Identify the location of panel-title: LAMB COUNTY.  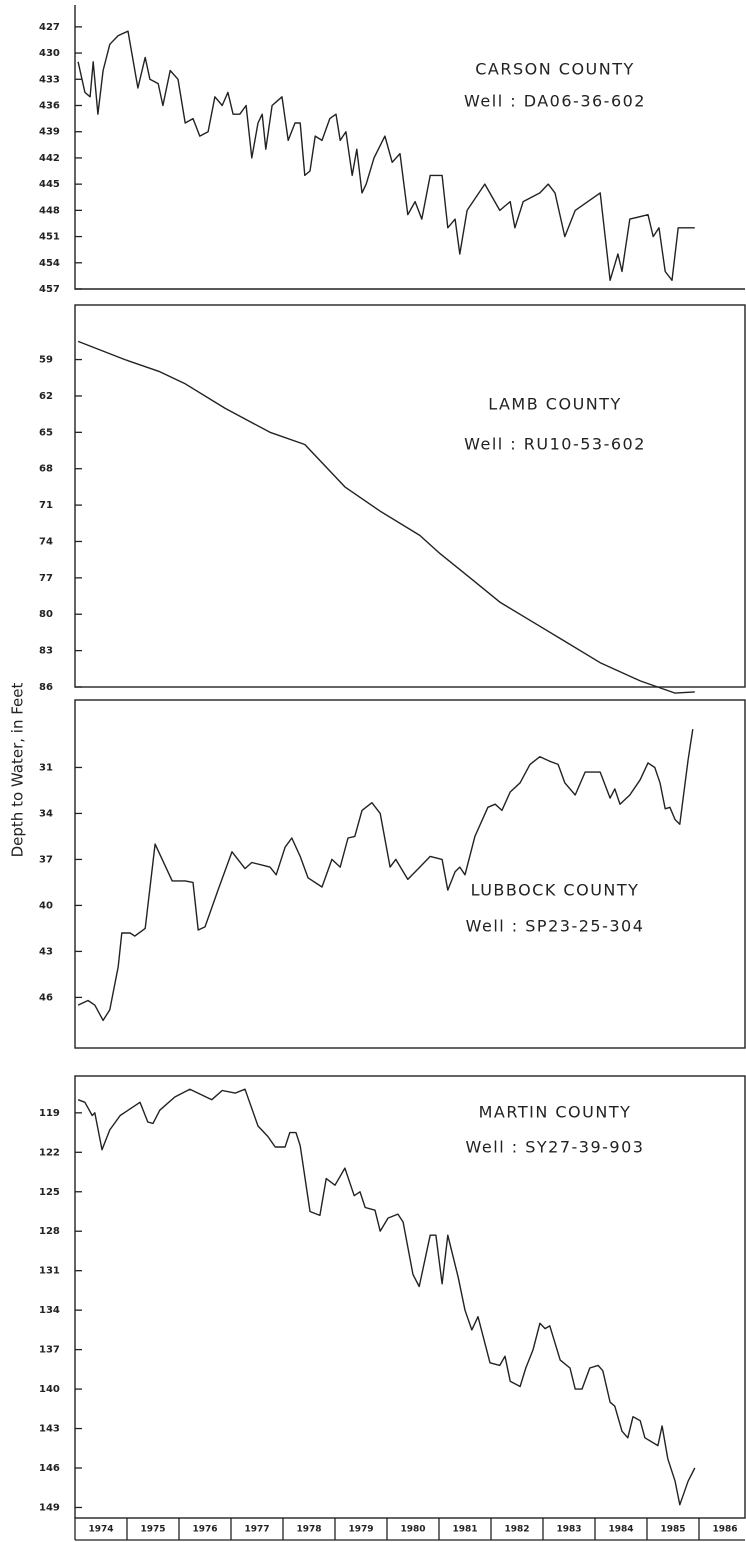
(555, 404).